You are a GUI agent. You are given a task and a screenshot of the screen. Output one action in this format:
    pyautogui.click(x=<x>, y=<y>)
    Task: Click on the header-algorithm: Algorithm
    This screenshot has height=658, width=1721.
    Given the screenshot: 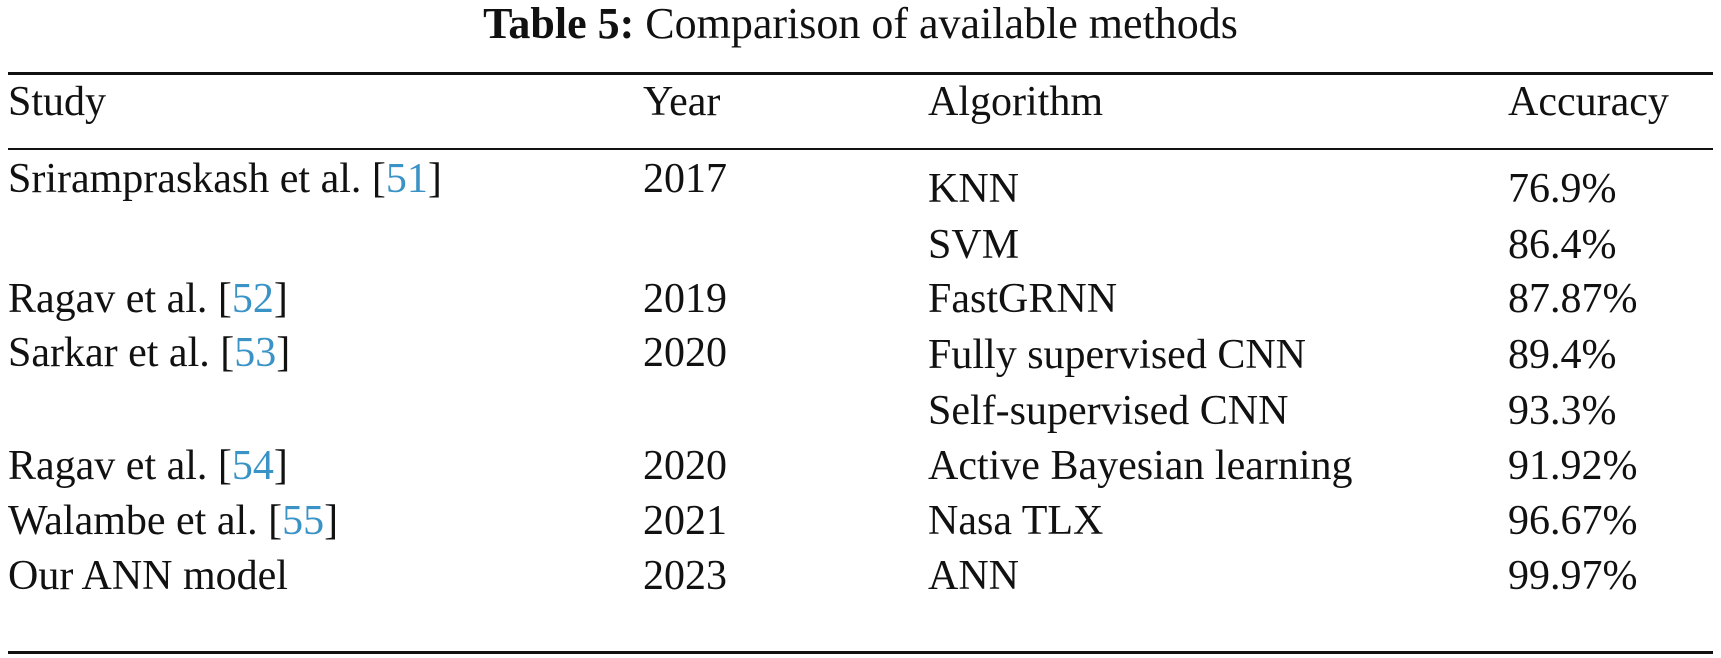 What is the action you would take?
    pyautogui.click(x=1015, y=102)
    